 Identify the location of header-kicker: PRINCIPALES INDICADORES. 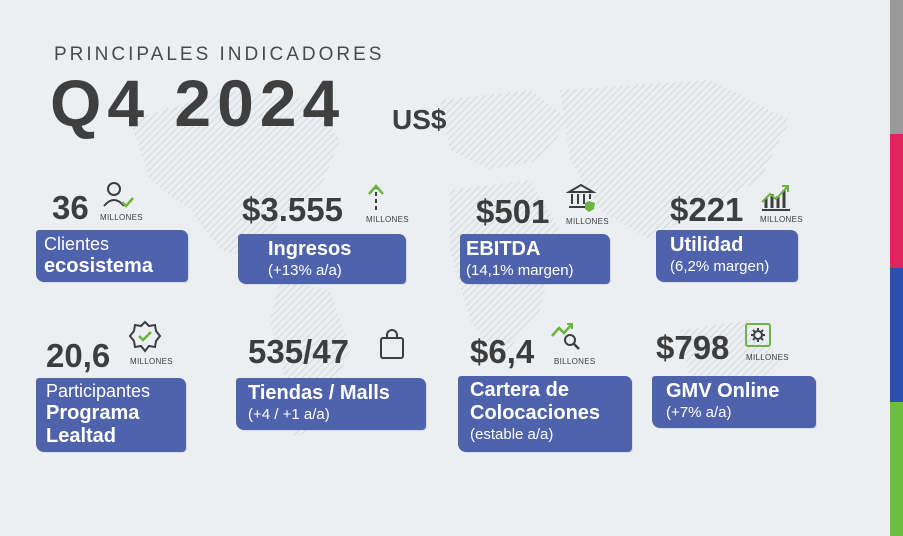
(219, 54).